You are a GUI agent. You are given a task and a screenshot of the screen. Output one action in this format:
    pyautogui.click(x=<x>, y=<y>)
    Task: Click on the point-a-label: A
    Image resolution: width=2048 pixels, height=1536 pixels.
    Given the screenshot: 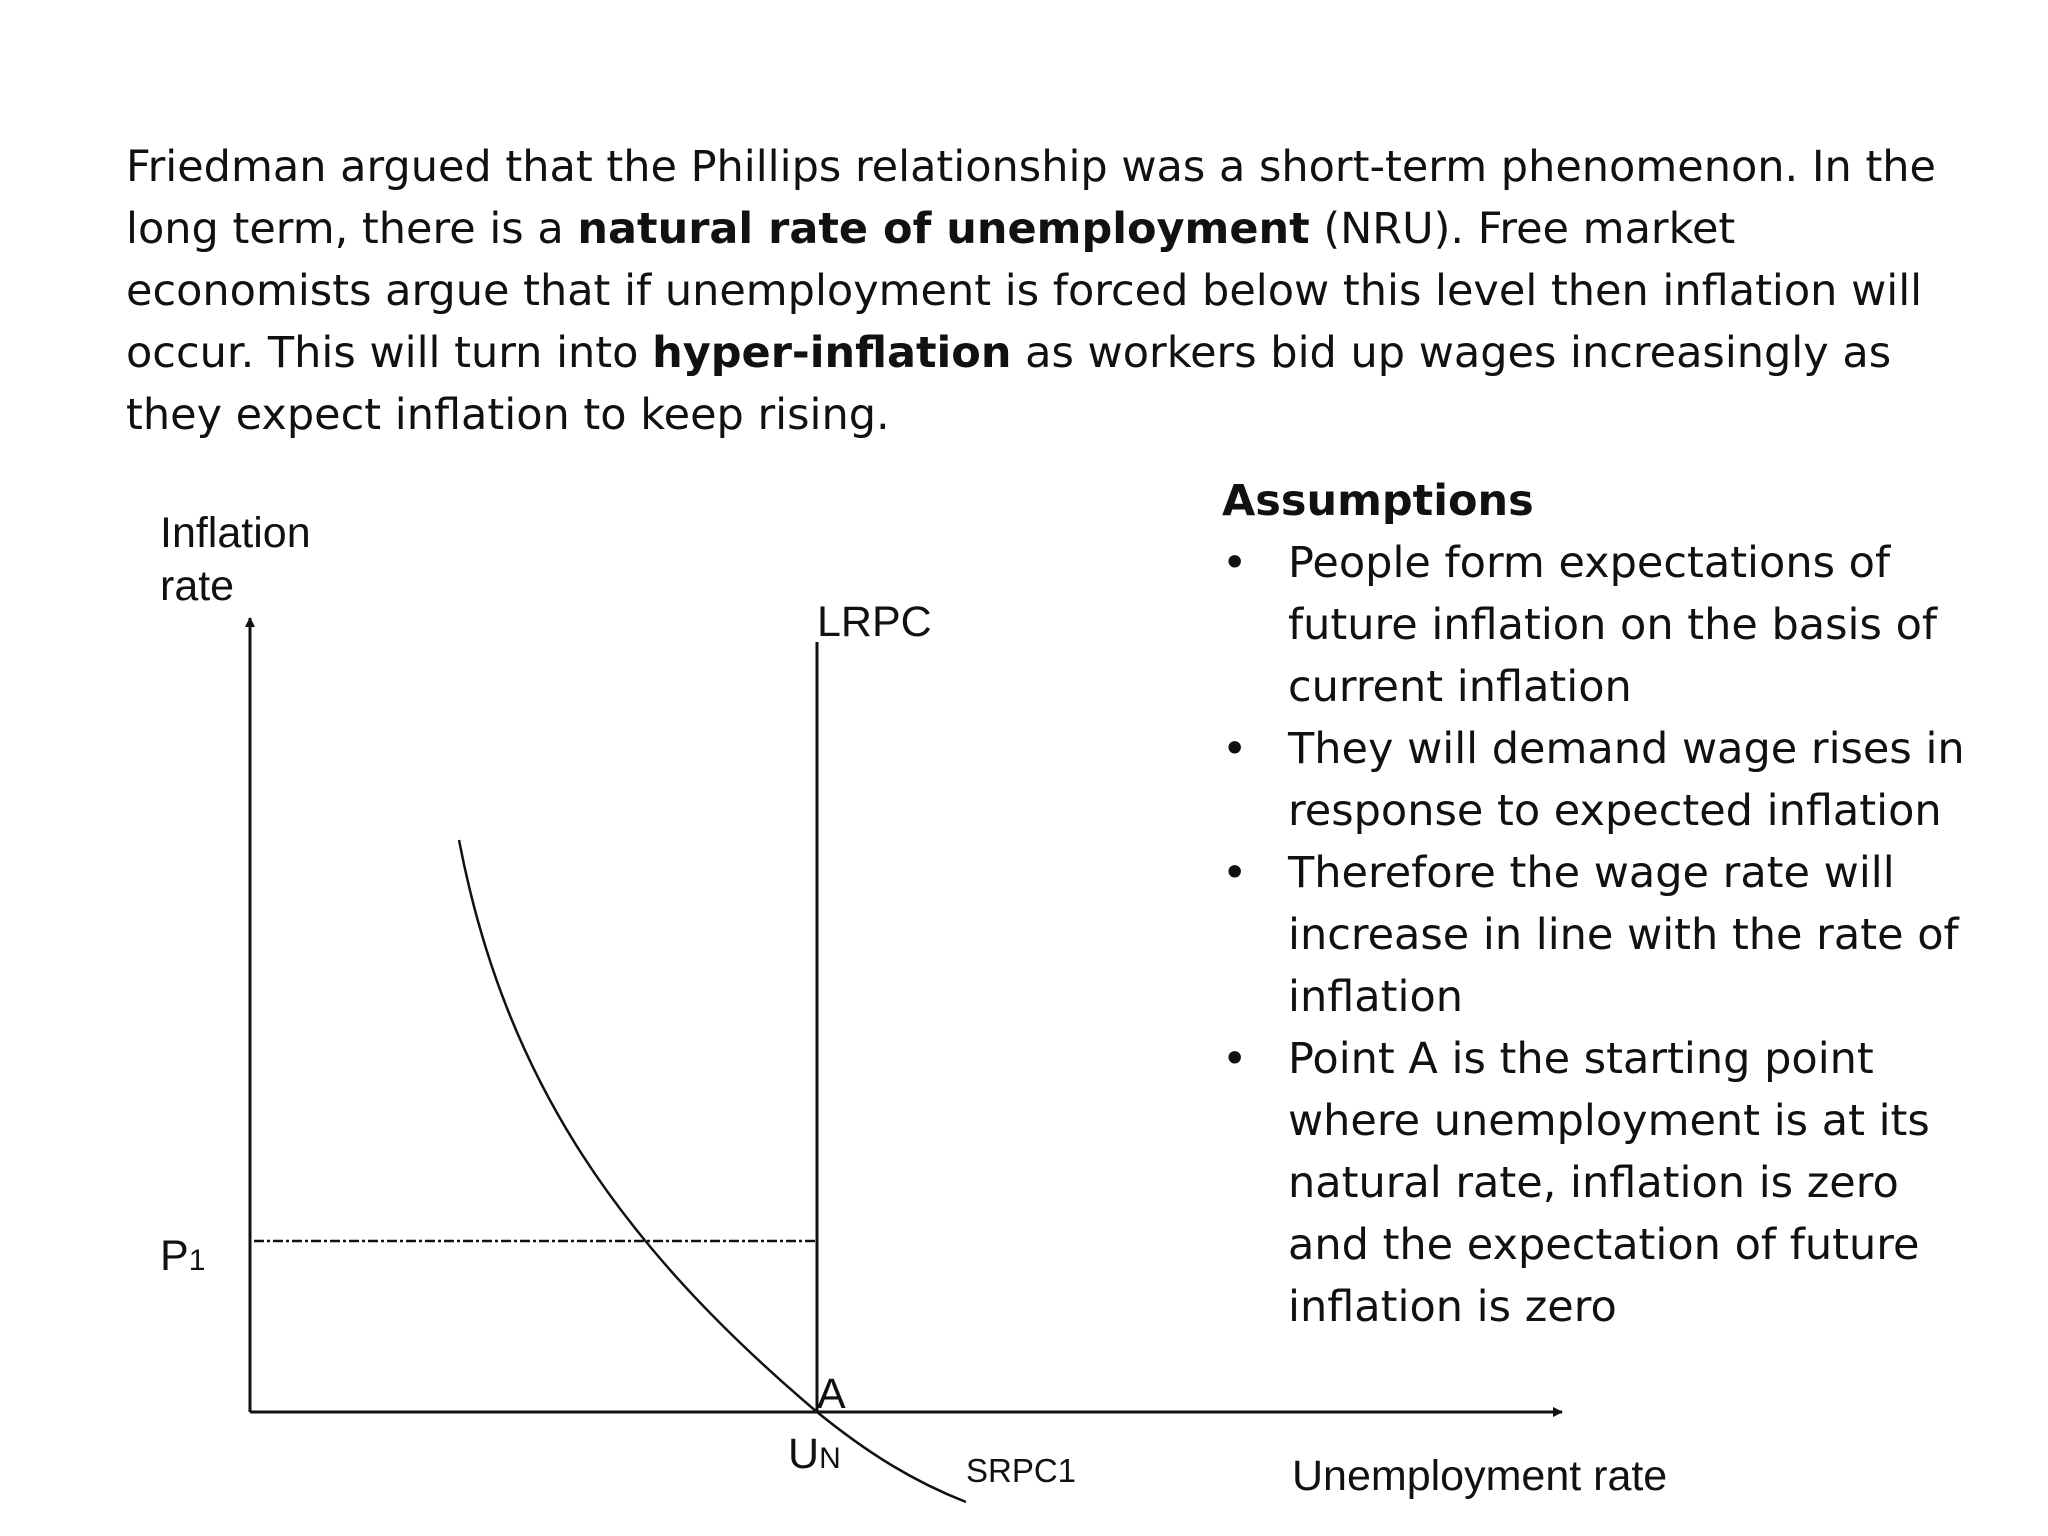 What is the action you would take?
    pyautogui.click(x=831, y=1394)
    